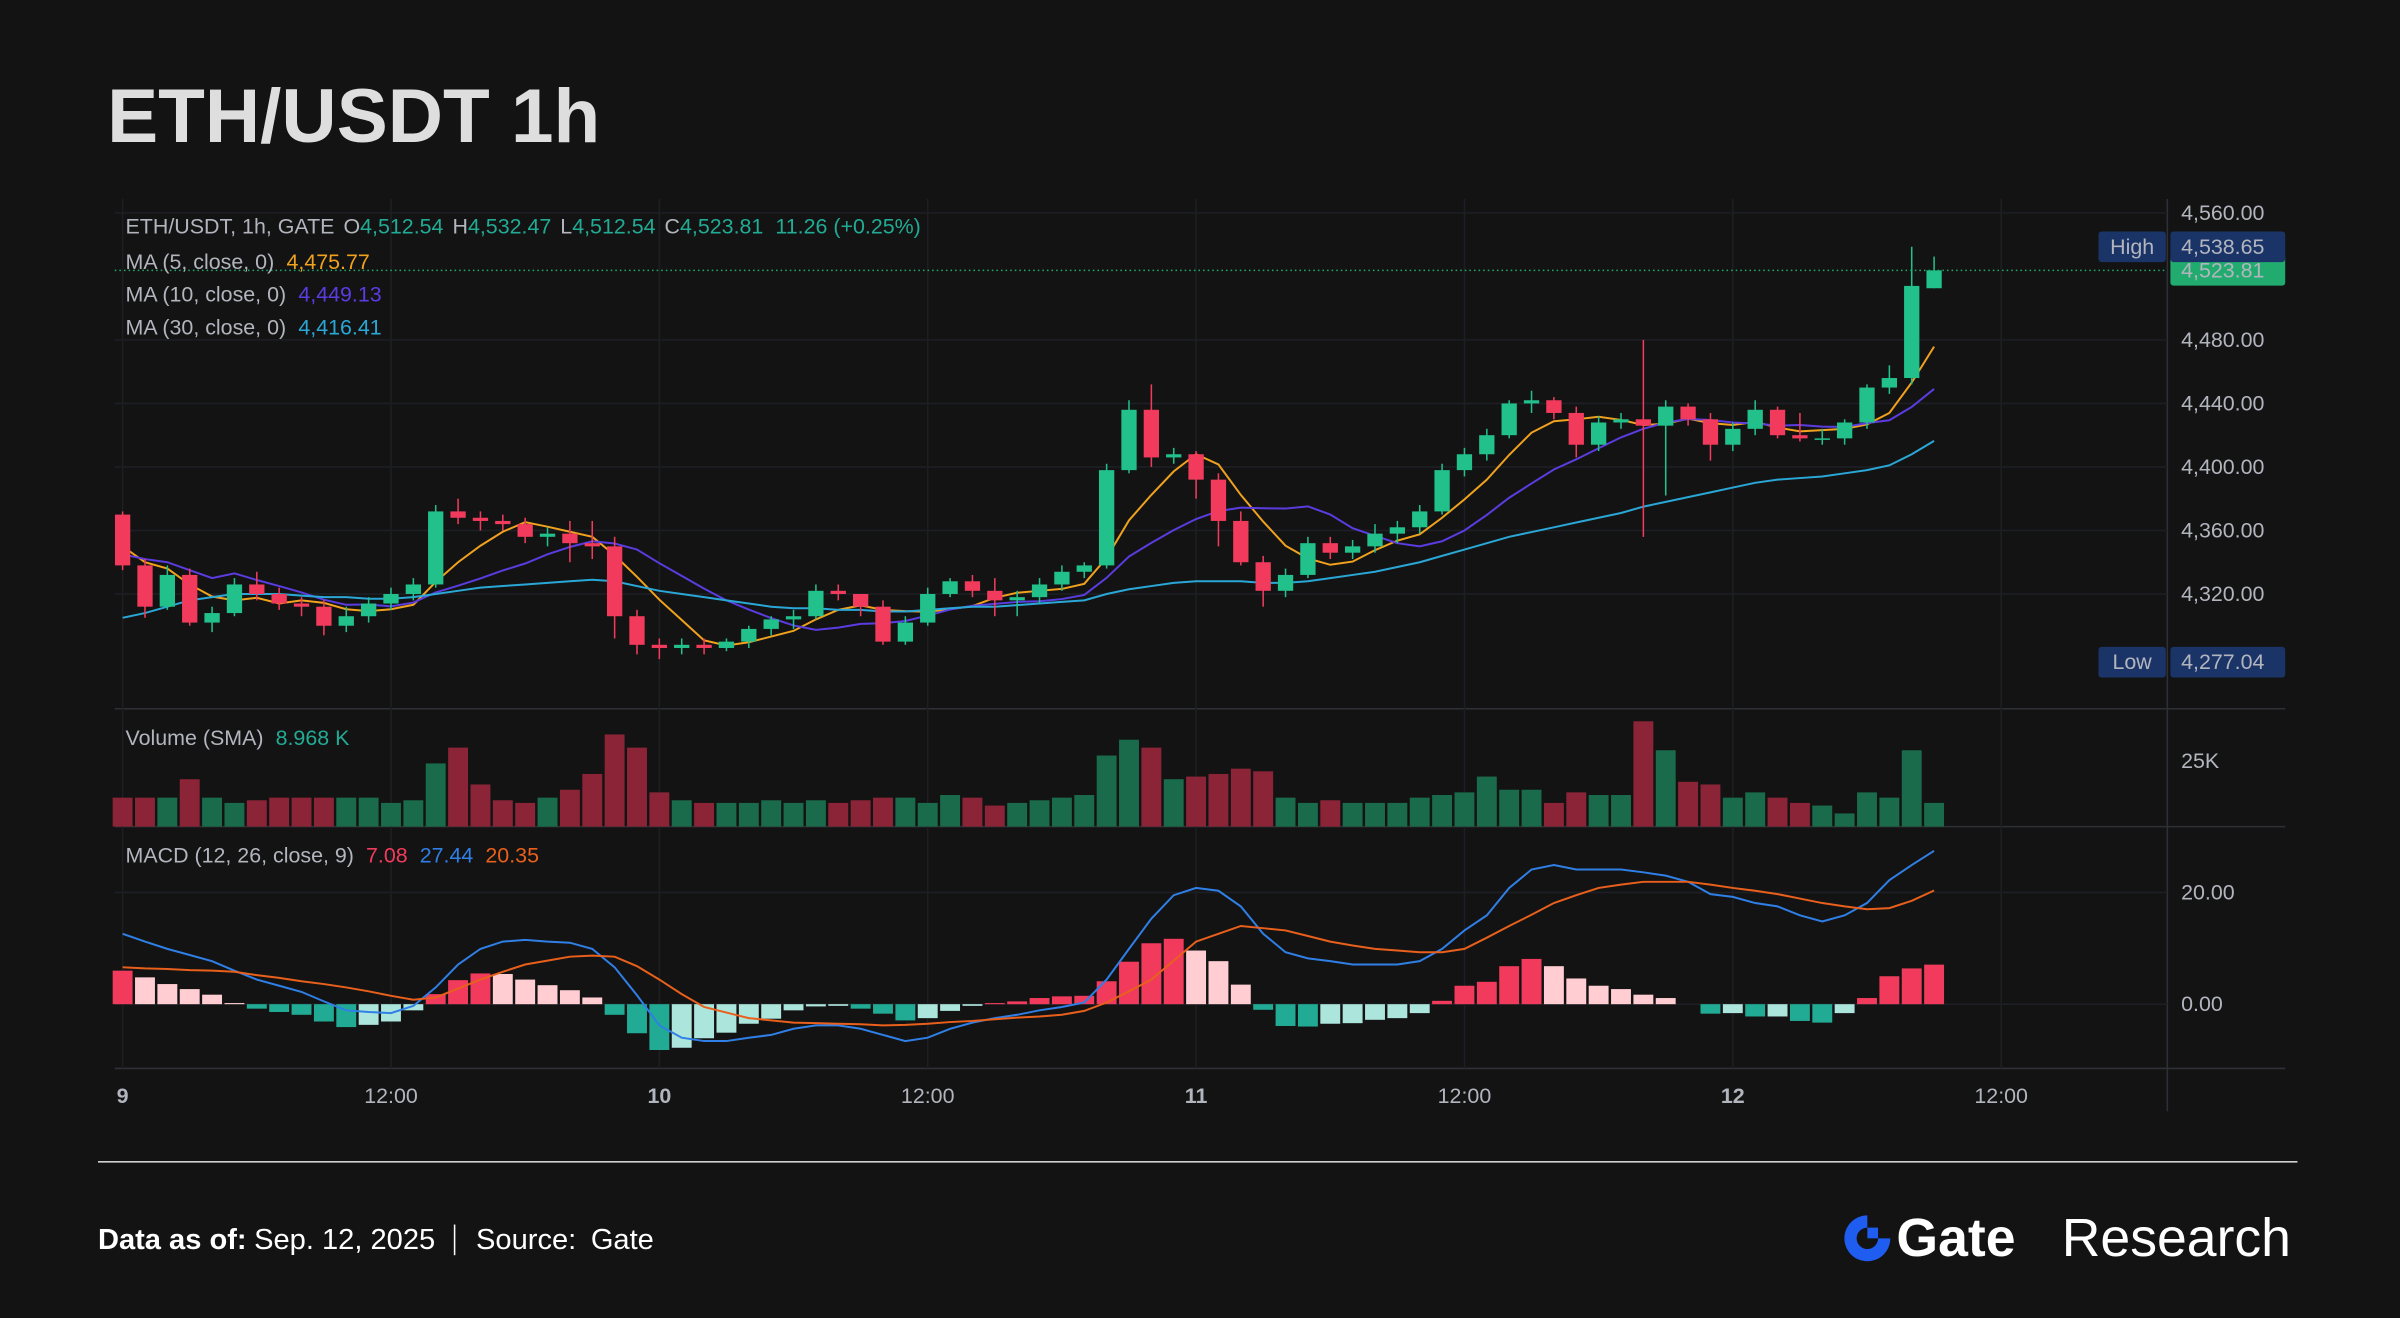  I want to click on legend-name: Volume (SMA), so click(195, 738).